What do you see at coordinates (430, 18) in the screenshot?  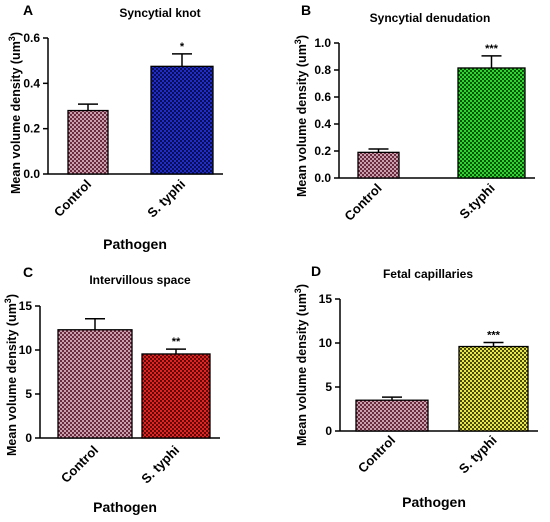 I see `chart-title: Syncytial denudation` at bounding box center [430, 18].